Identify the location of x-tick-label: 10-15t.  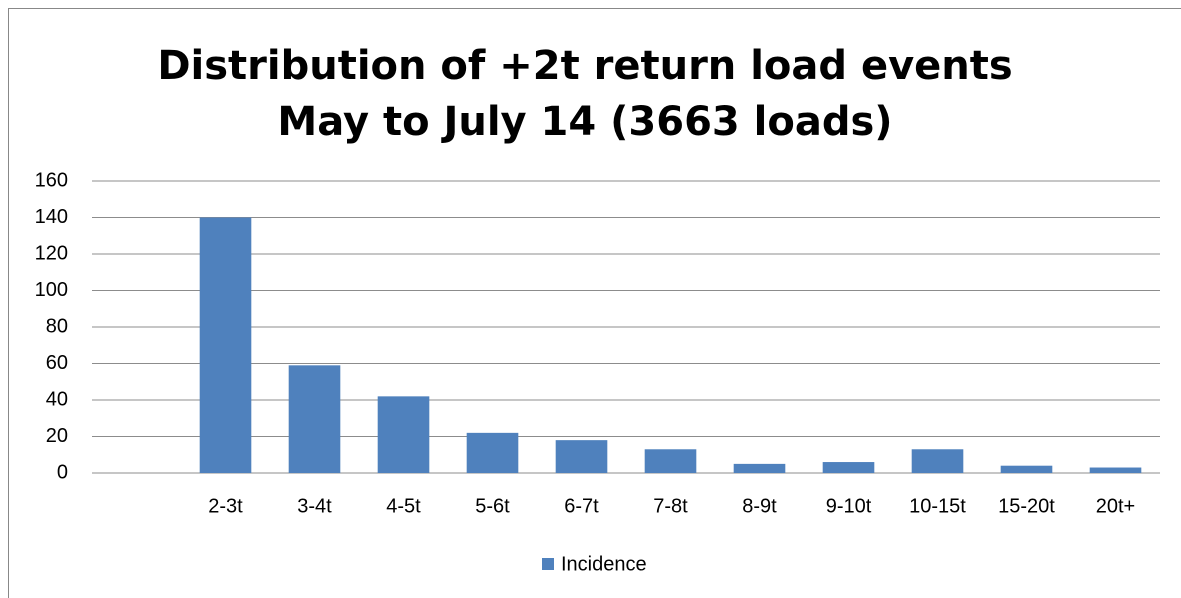
(937, 506).